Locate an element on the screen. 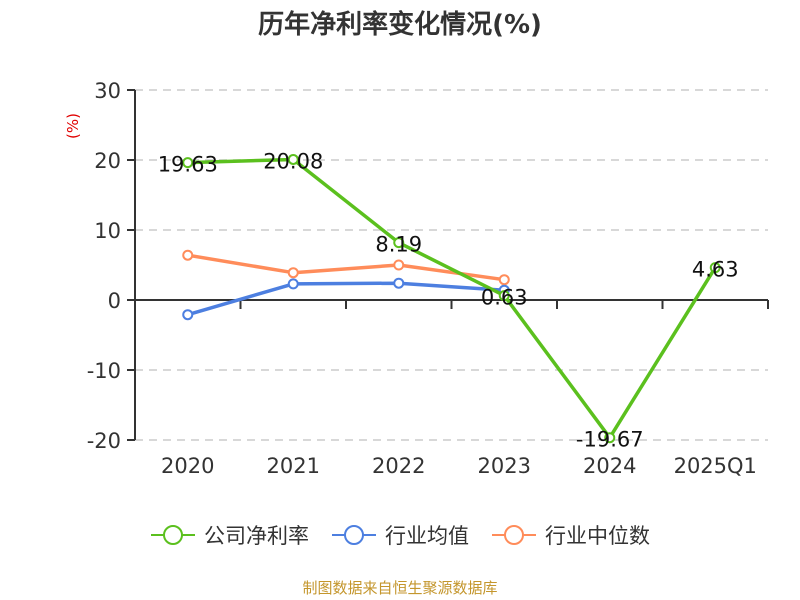  x-tick-label: 2020 is located at coordinates (187, 466).